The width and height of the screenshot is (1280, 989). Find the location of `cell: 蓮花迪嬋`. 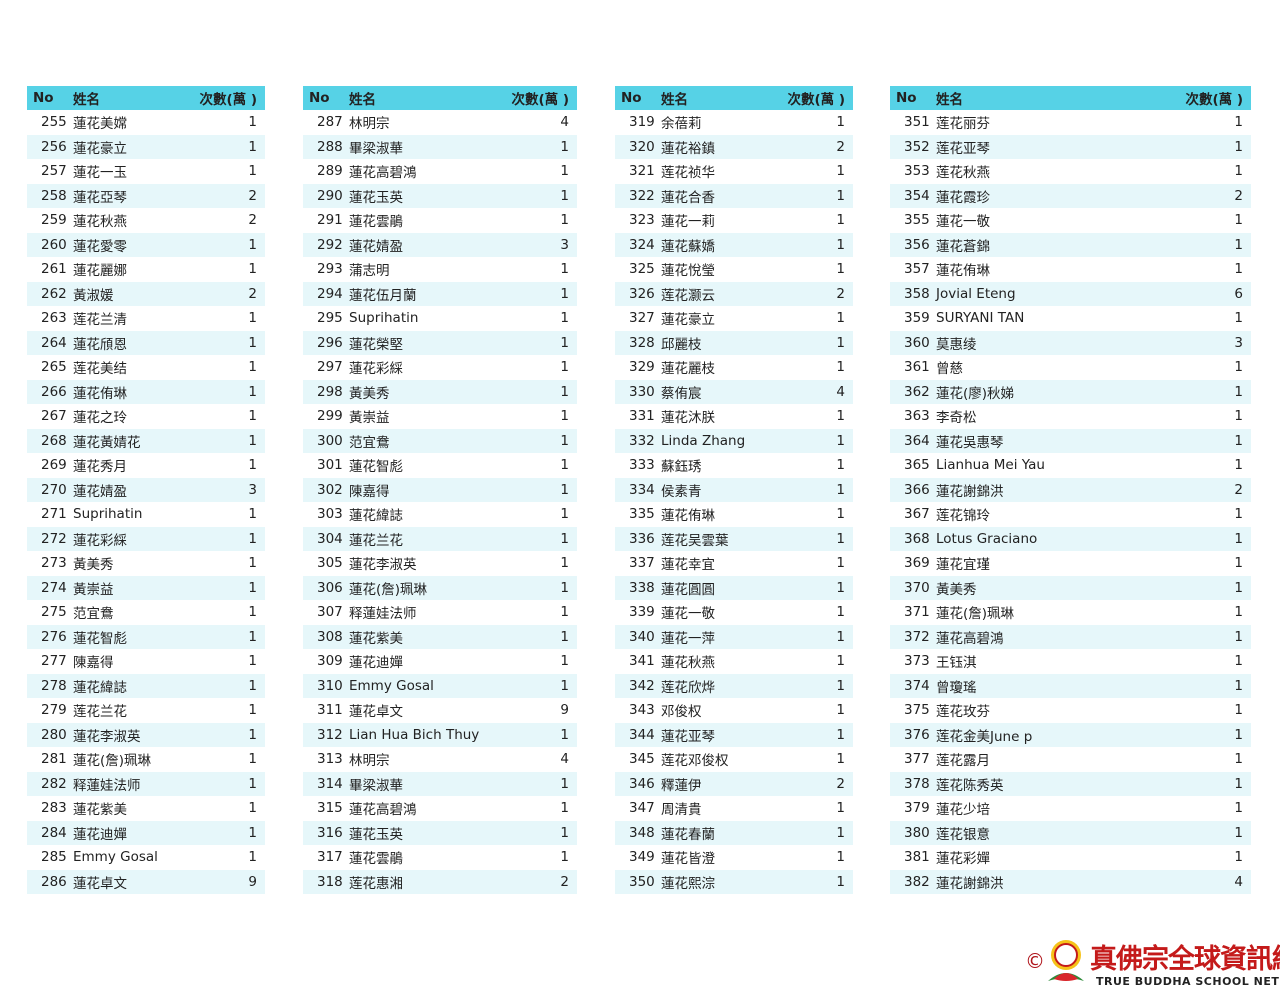

cell: 蓮花迪嬋 is located at coordinates (100, 834).